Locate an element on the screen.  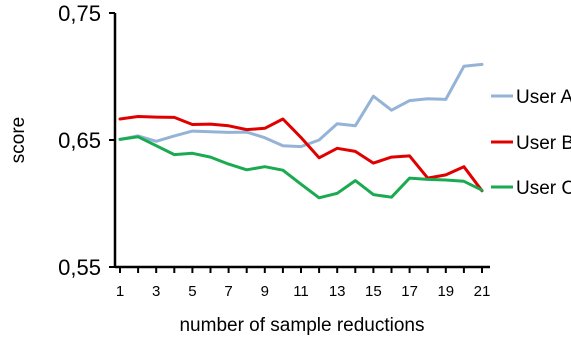
x-tick-label: 1 is located at coordinates (120, 291).